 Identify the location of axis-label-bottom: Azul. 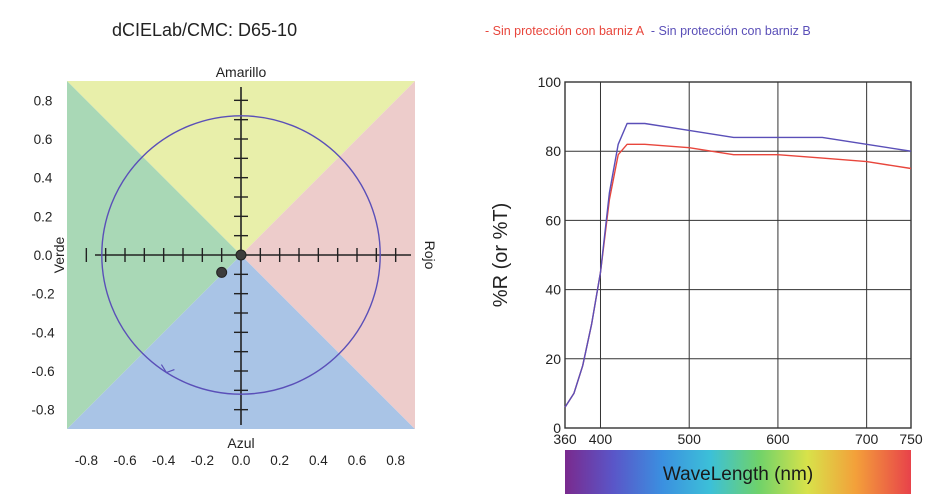
(240, 443).